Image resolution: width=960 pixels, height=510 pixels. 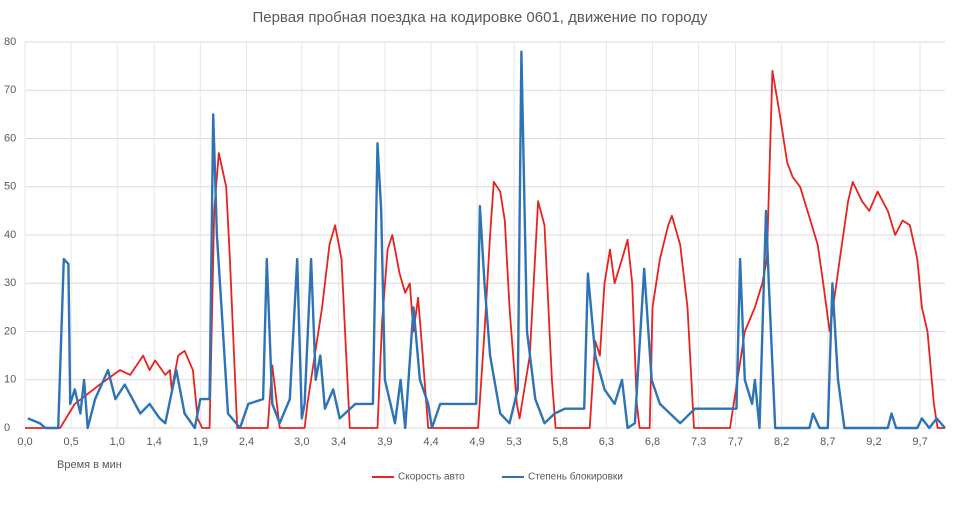 What do you see at coordinates (560, 442) in the screenshot?
I see `x-tick-label: 5,8` at bounding box center [560, 442].